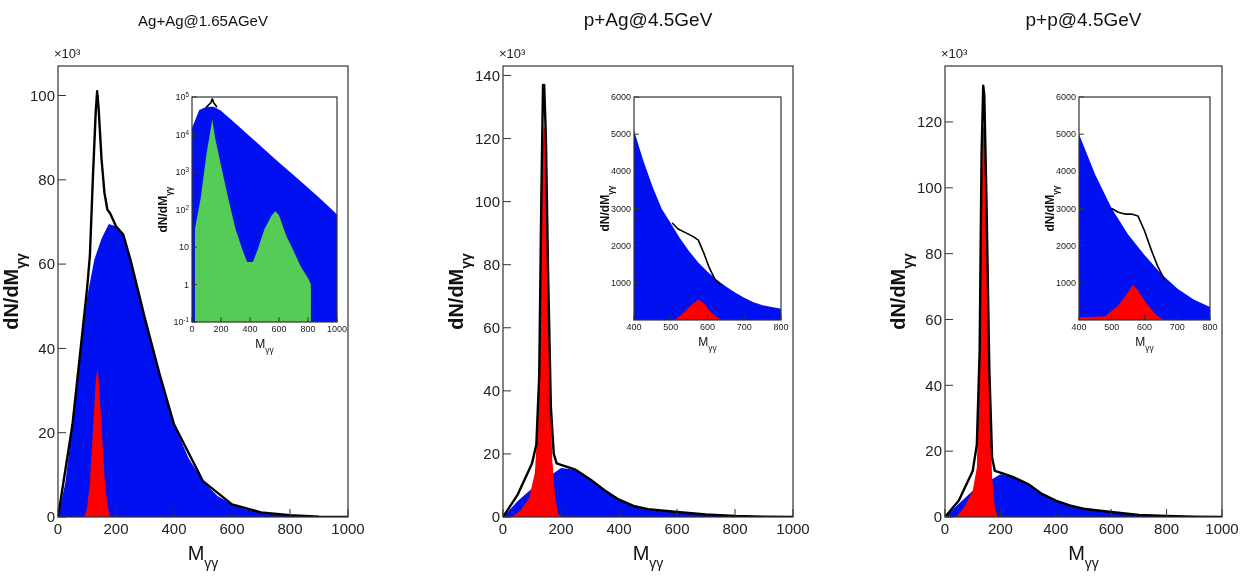  What do you see at coordinates (181, 321) in the screenshot?
I see `y-tick-label: 10$^{-1}$` at bounding box center [181, 321].